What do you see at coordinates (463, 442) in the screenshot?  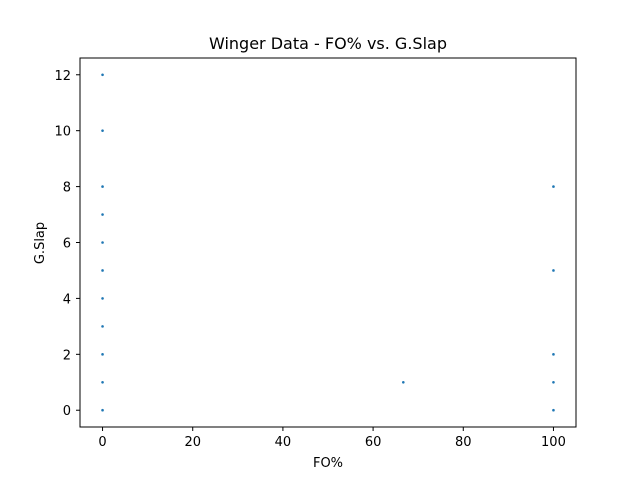 I see `x-tick-label: 80` at bounding box center [463, 442].